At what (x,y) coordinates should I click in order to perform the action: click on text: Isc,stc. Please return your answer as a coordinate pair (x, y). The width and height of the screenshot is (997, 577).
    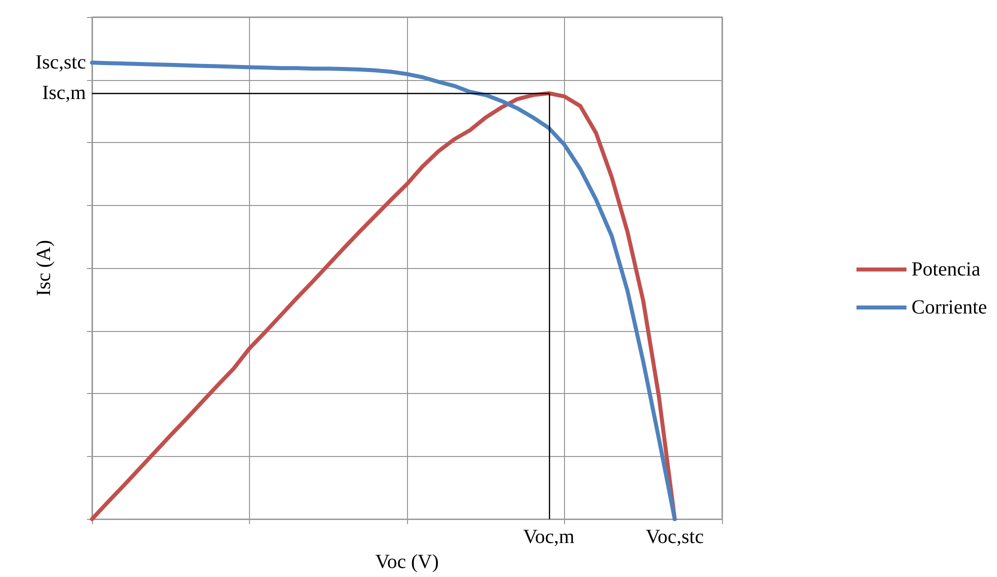
    Looking at the image, I should click on (60, 63).